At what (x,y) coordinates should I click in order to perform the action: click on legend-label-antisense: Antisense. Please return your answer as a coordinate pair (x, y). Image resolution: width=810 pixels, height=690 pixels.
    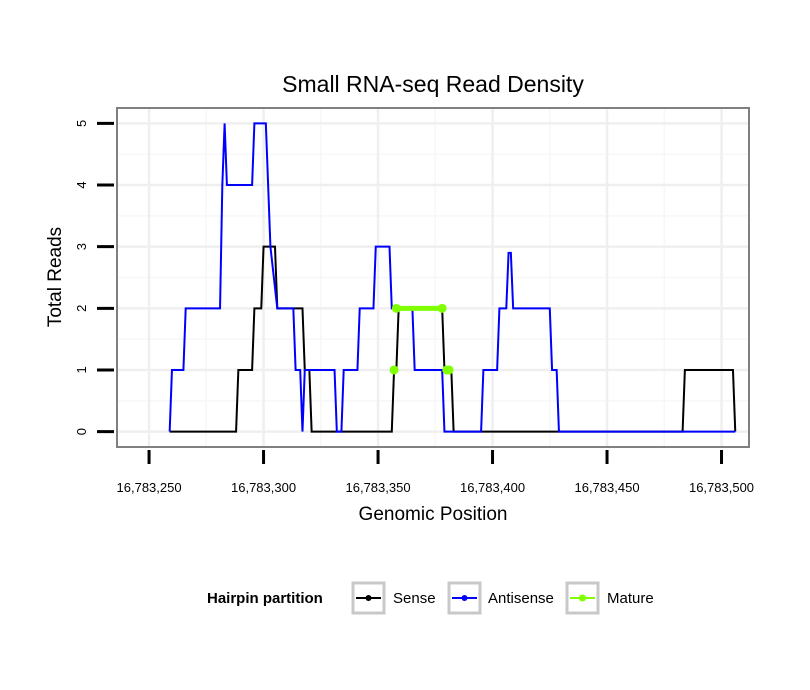
    Looking at the image, I should click on (521, 598).